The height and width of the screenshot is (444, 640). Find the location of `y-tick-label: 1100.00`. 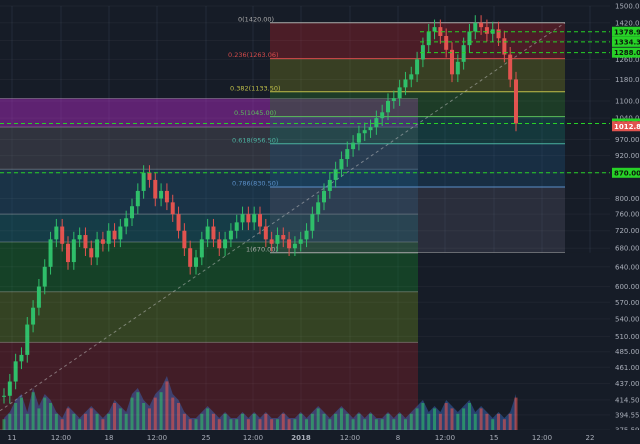

y-tick-label: 1100.00 is located at coordinates (627, 101).